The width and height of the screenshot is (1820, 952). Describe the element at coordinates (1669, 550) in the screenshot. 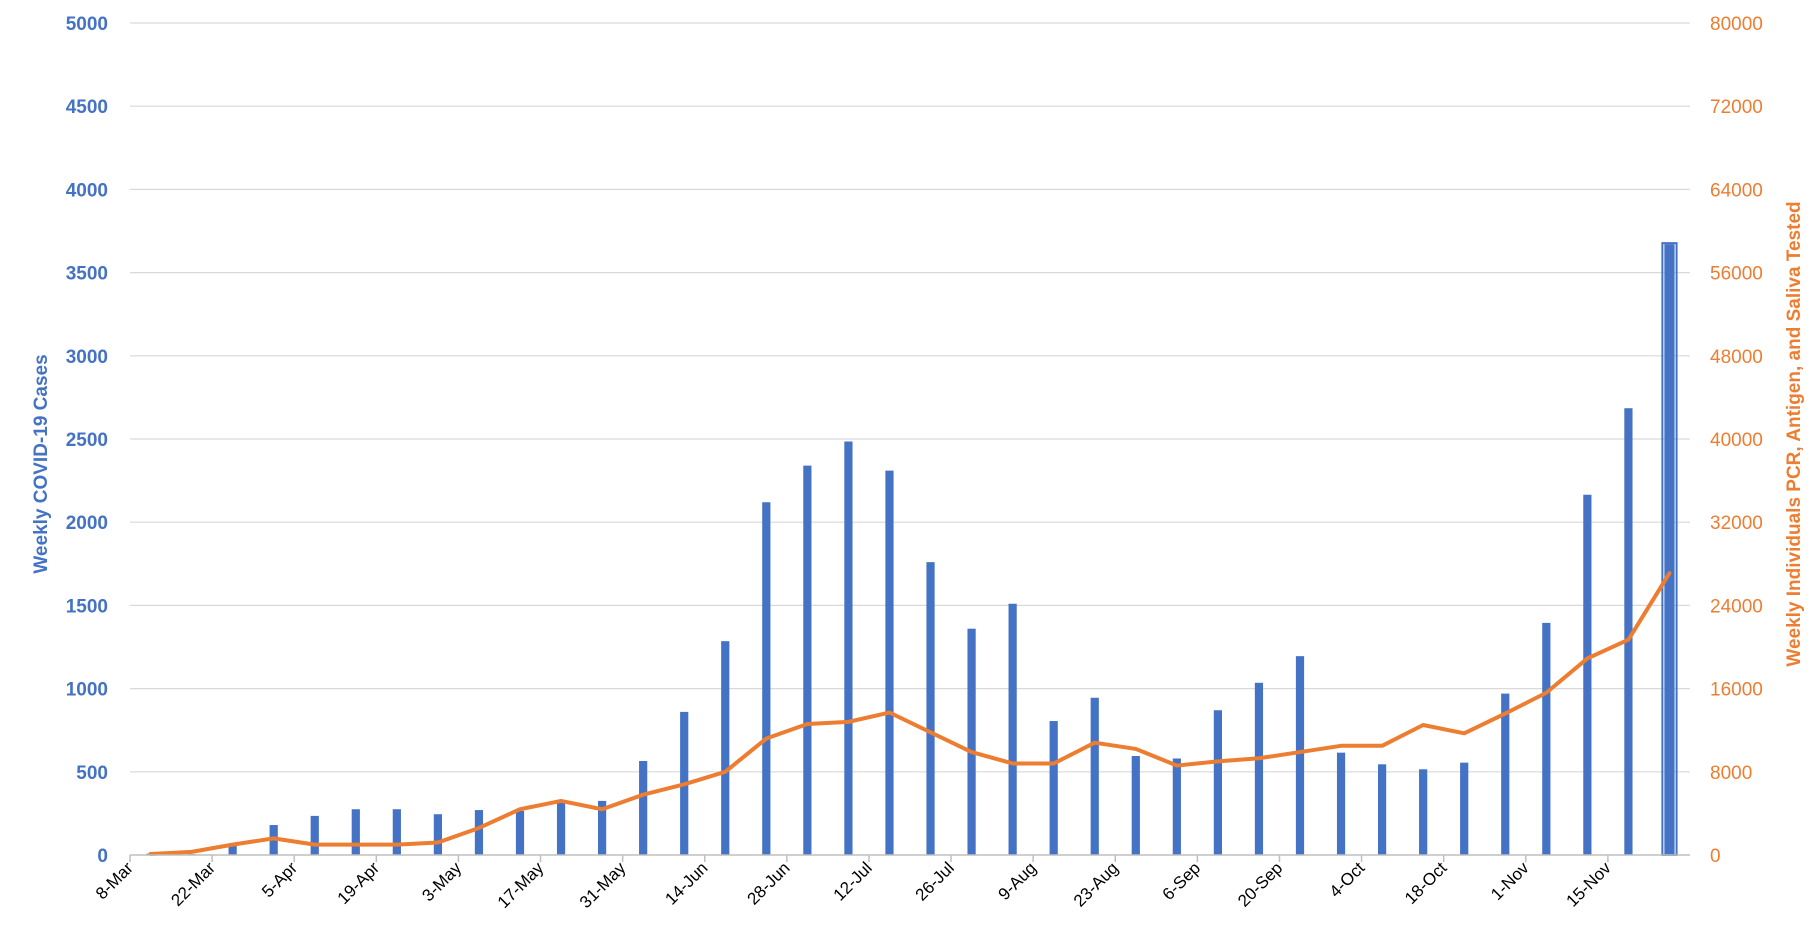

I see `bar-selected` at that location.